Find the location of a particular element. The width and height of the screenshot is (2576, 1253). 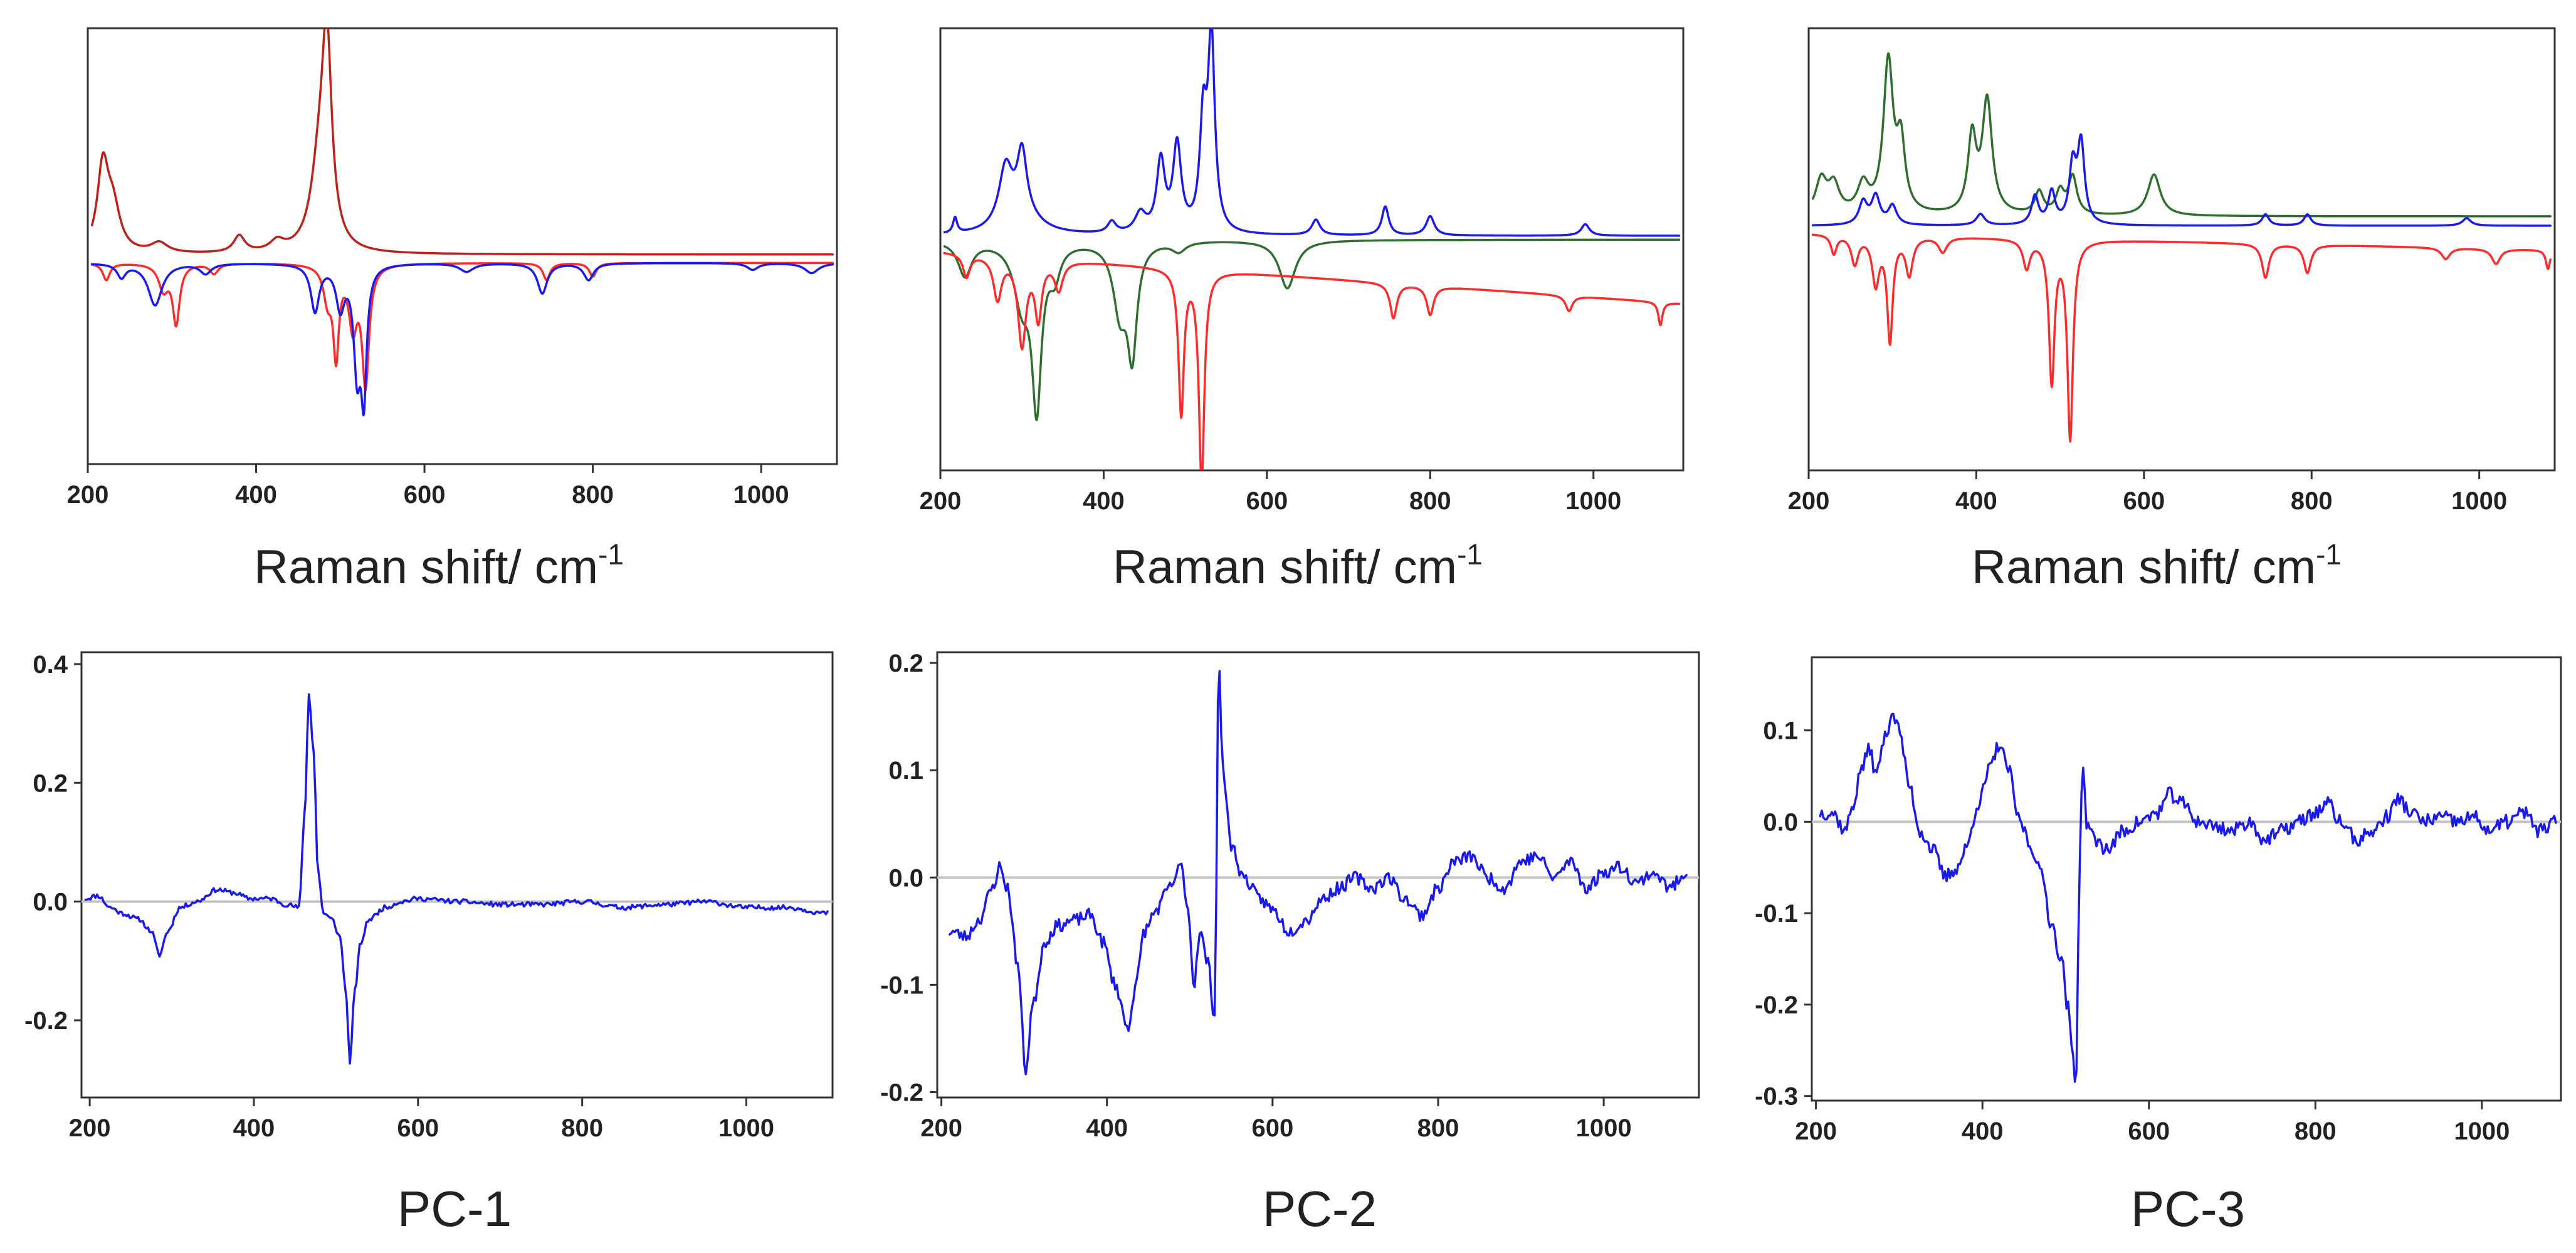

chart-pc-3: 200 400 600 800 1000 0.1 0.0 -0.1 -0.2 -0.3 PC-3 is located at coordinates (2158, 946).